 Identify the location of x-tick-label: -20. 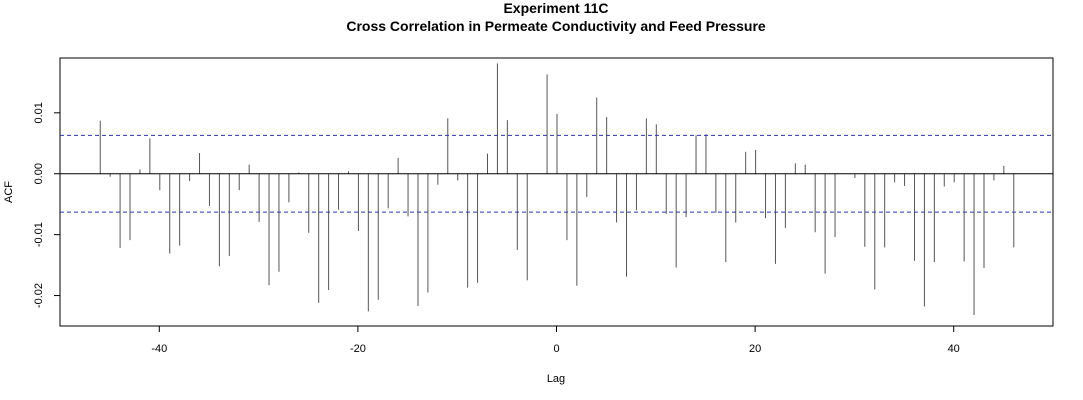
(358, 349).